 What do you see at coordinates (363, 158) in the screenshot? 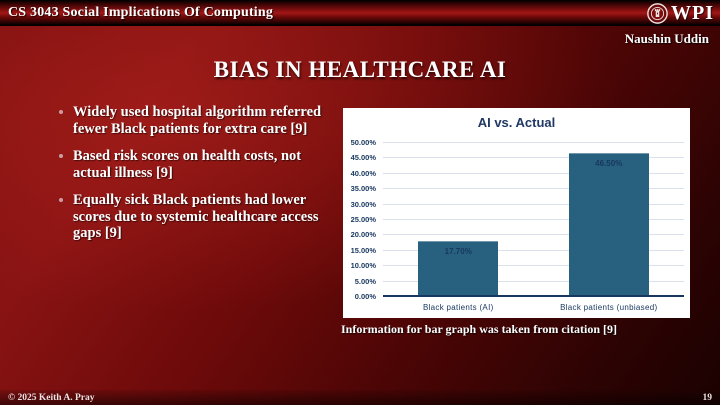
I see `y-tick-label: 45.00%` at bounding box center [363, 158].